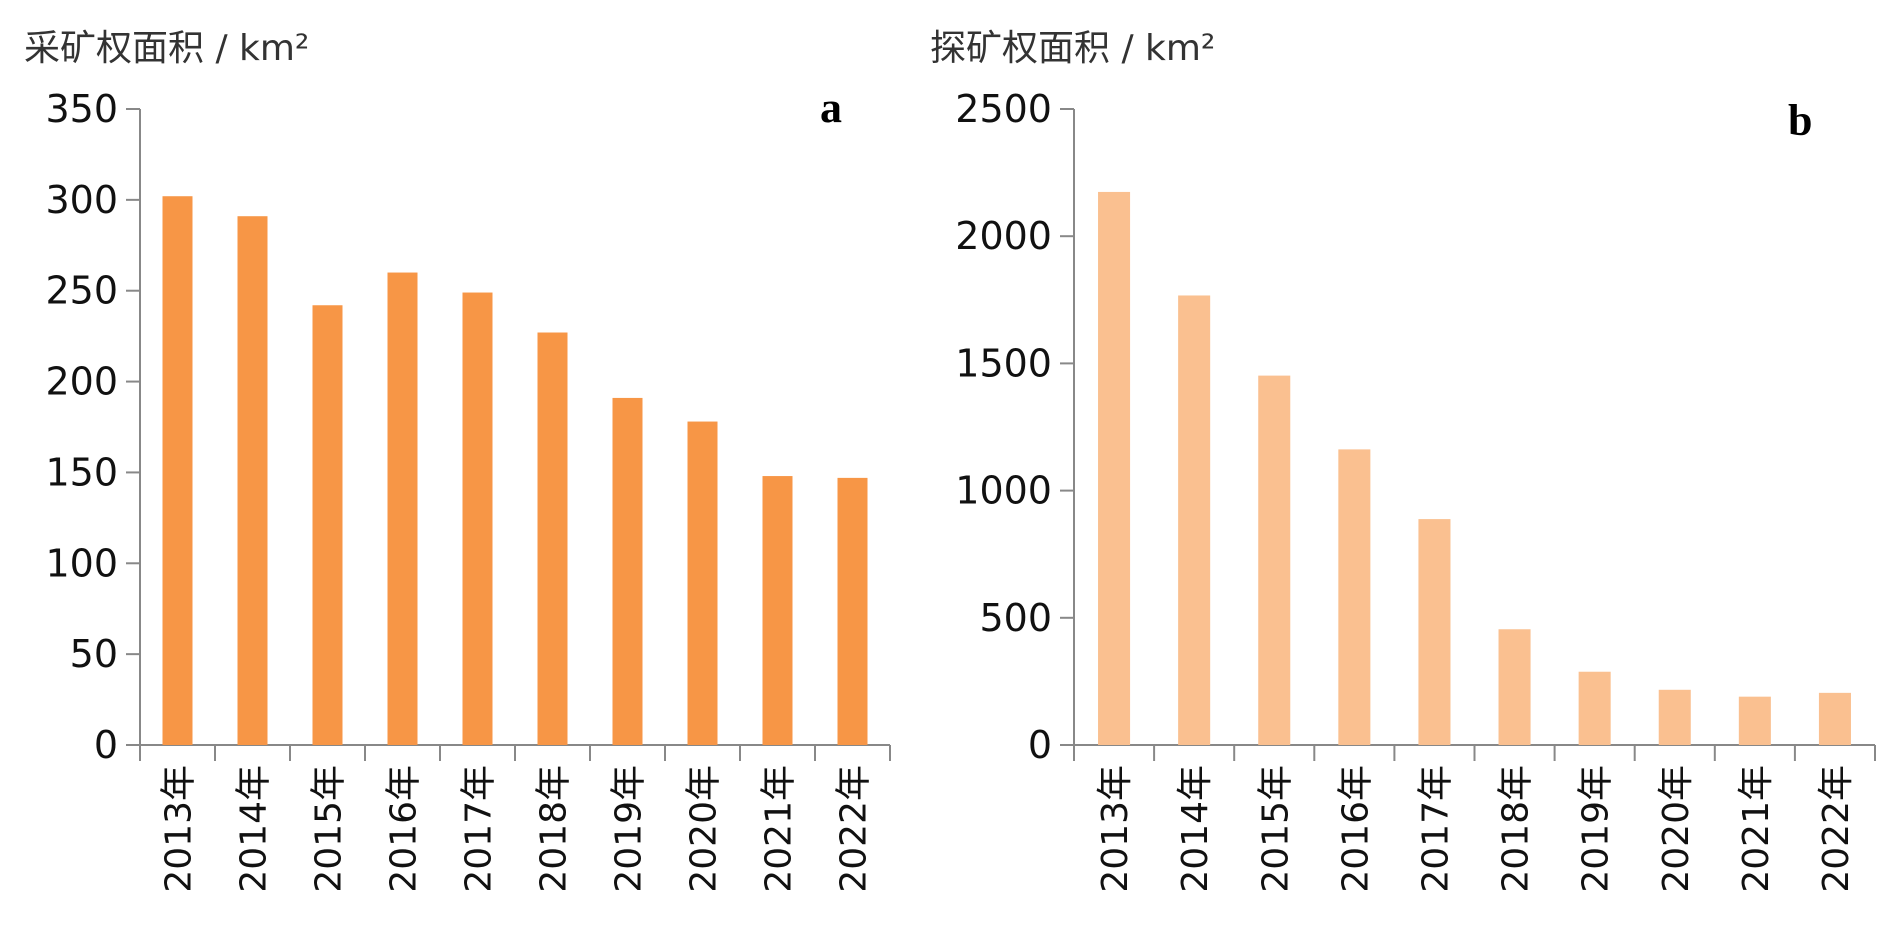 The image size is (1891, 935). What do you see at coordinates (81, 563) in the screenshot?
I see `y-tick-label: 100` at bounding box center [81, 563].